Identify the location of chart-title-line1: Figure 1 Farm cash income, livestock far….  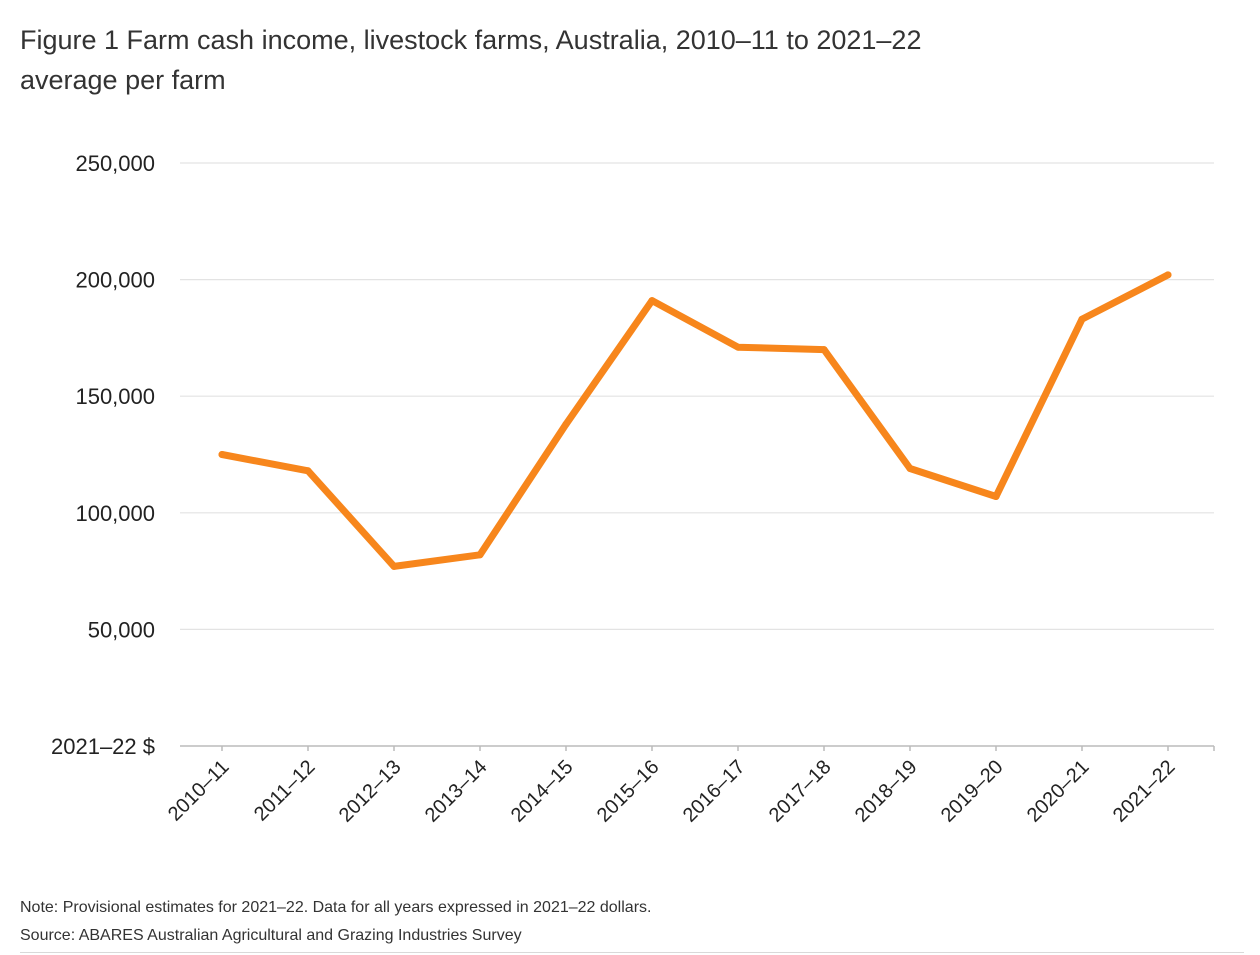
(471, 40).